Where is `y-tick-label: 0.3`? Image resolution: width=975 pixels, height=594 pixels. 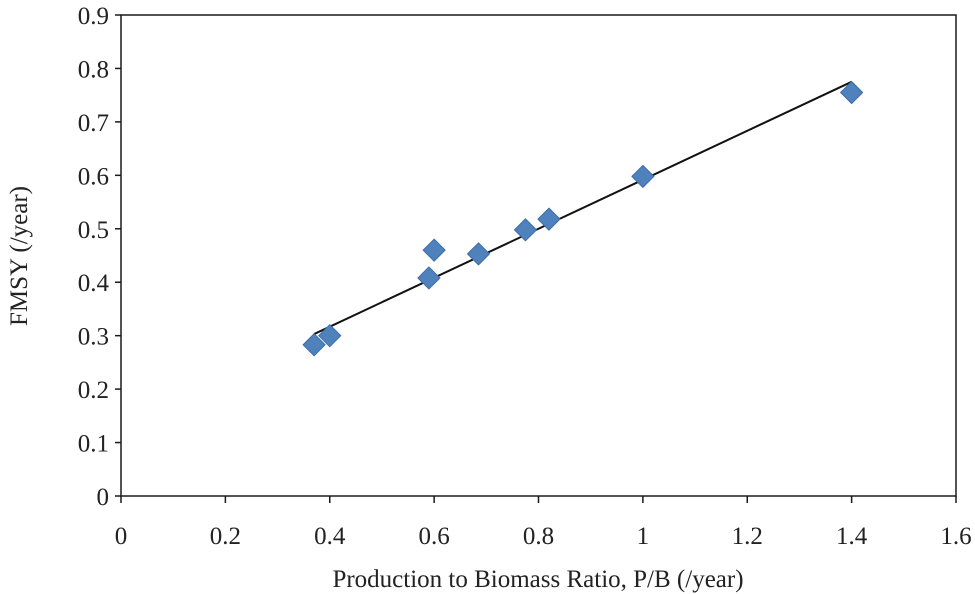
y-tick-label: 0.3 is located at coordinates (93, 337).